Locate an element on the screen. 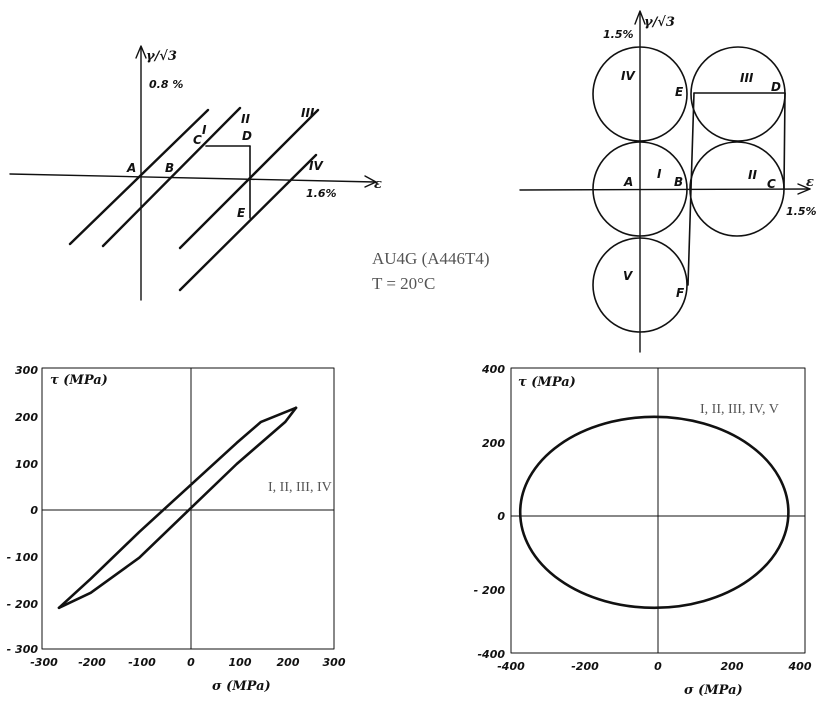 The width and height of the screenshot is (828, 701). circle-label-iv: IV is located at coordinates (628, 76).